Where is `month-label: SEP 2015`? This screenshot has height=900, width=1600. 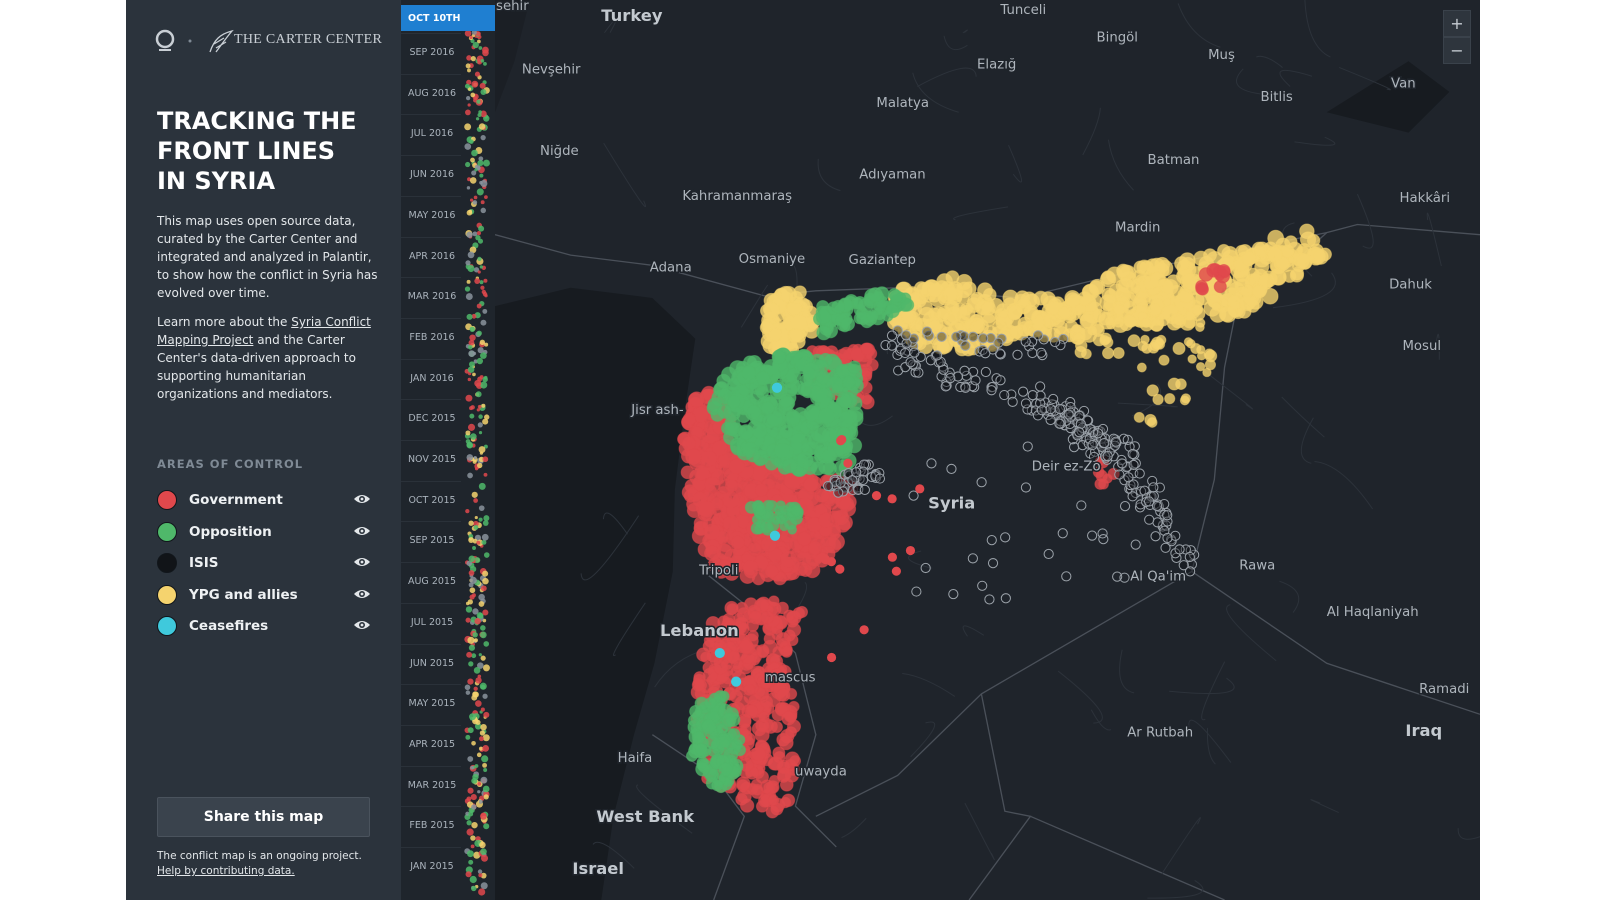
month-label: SEP 2015 is located at coordinates (432, 541).